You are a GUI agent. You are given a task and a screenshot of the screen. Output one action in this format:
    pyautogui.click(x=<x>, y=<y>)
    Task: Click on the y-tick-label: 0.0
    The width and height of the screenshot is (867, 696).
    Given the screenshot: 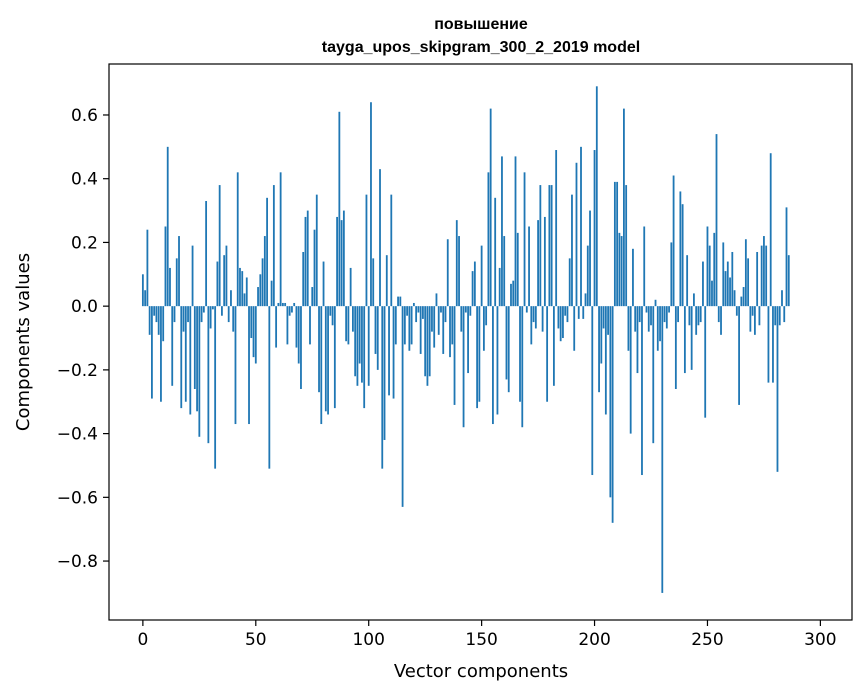 What is the action you would take?
    pyautogui.click(x=84, y=307)
    